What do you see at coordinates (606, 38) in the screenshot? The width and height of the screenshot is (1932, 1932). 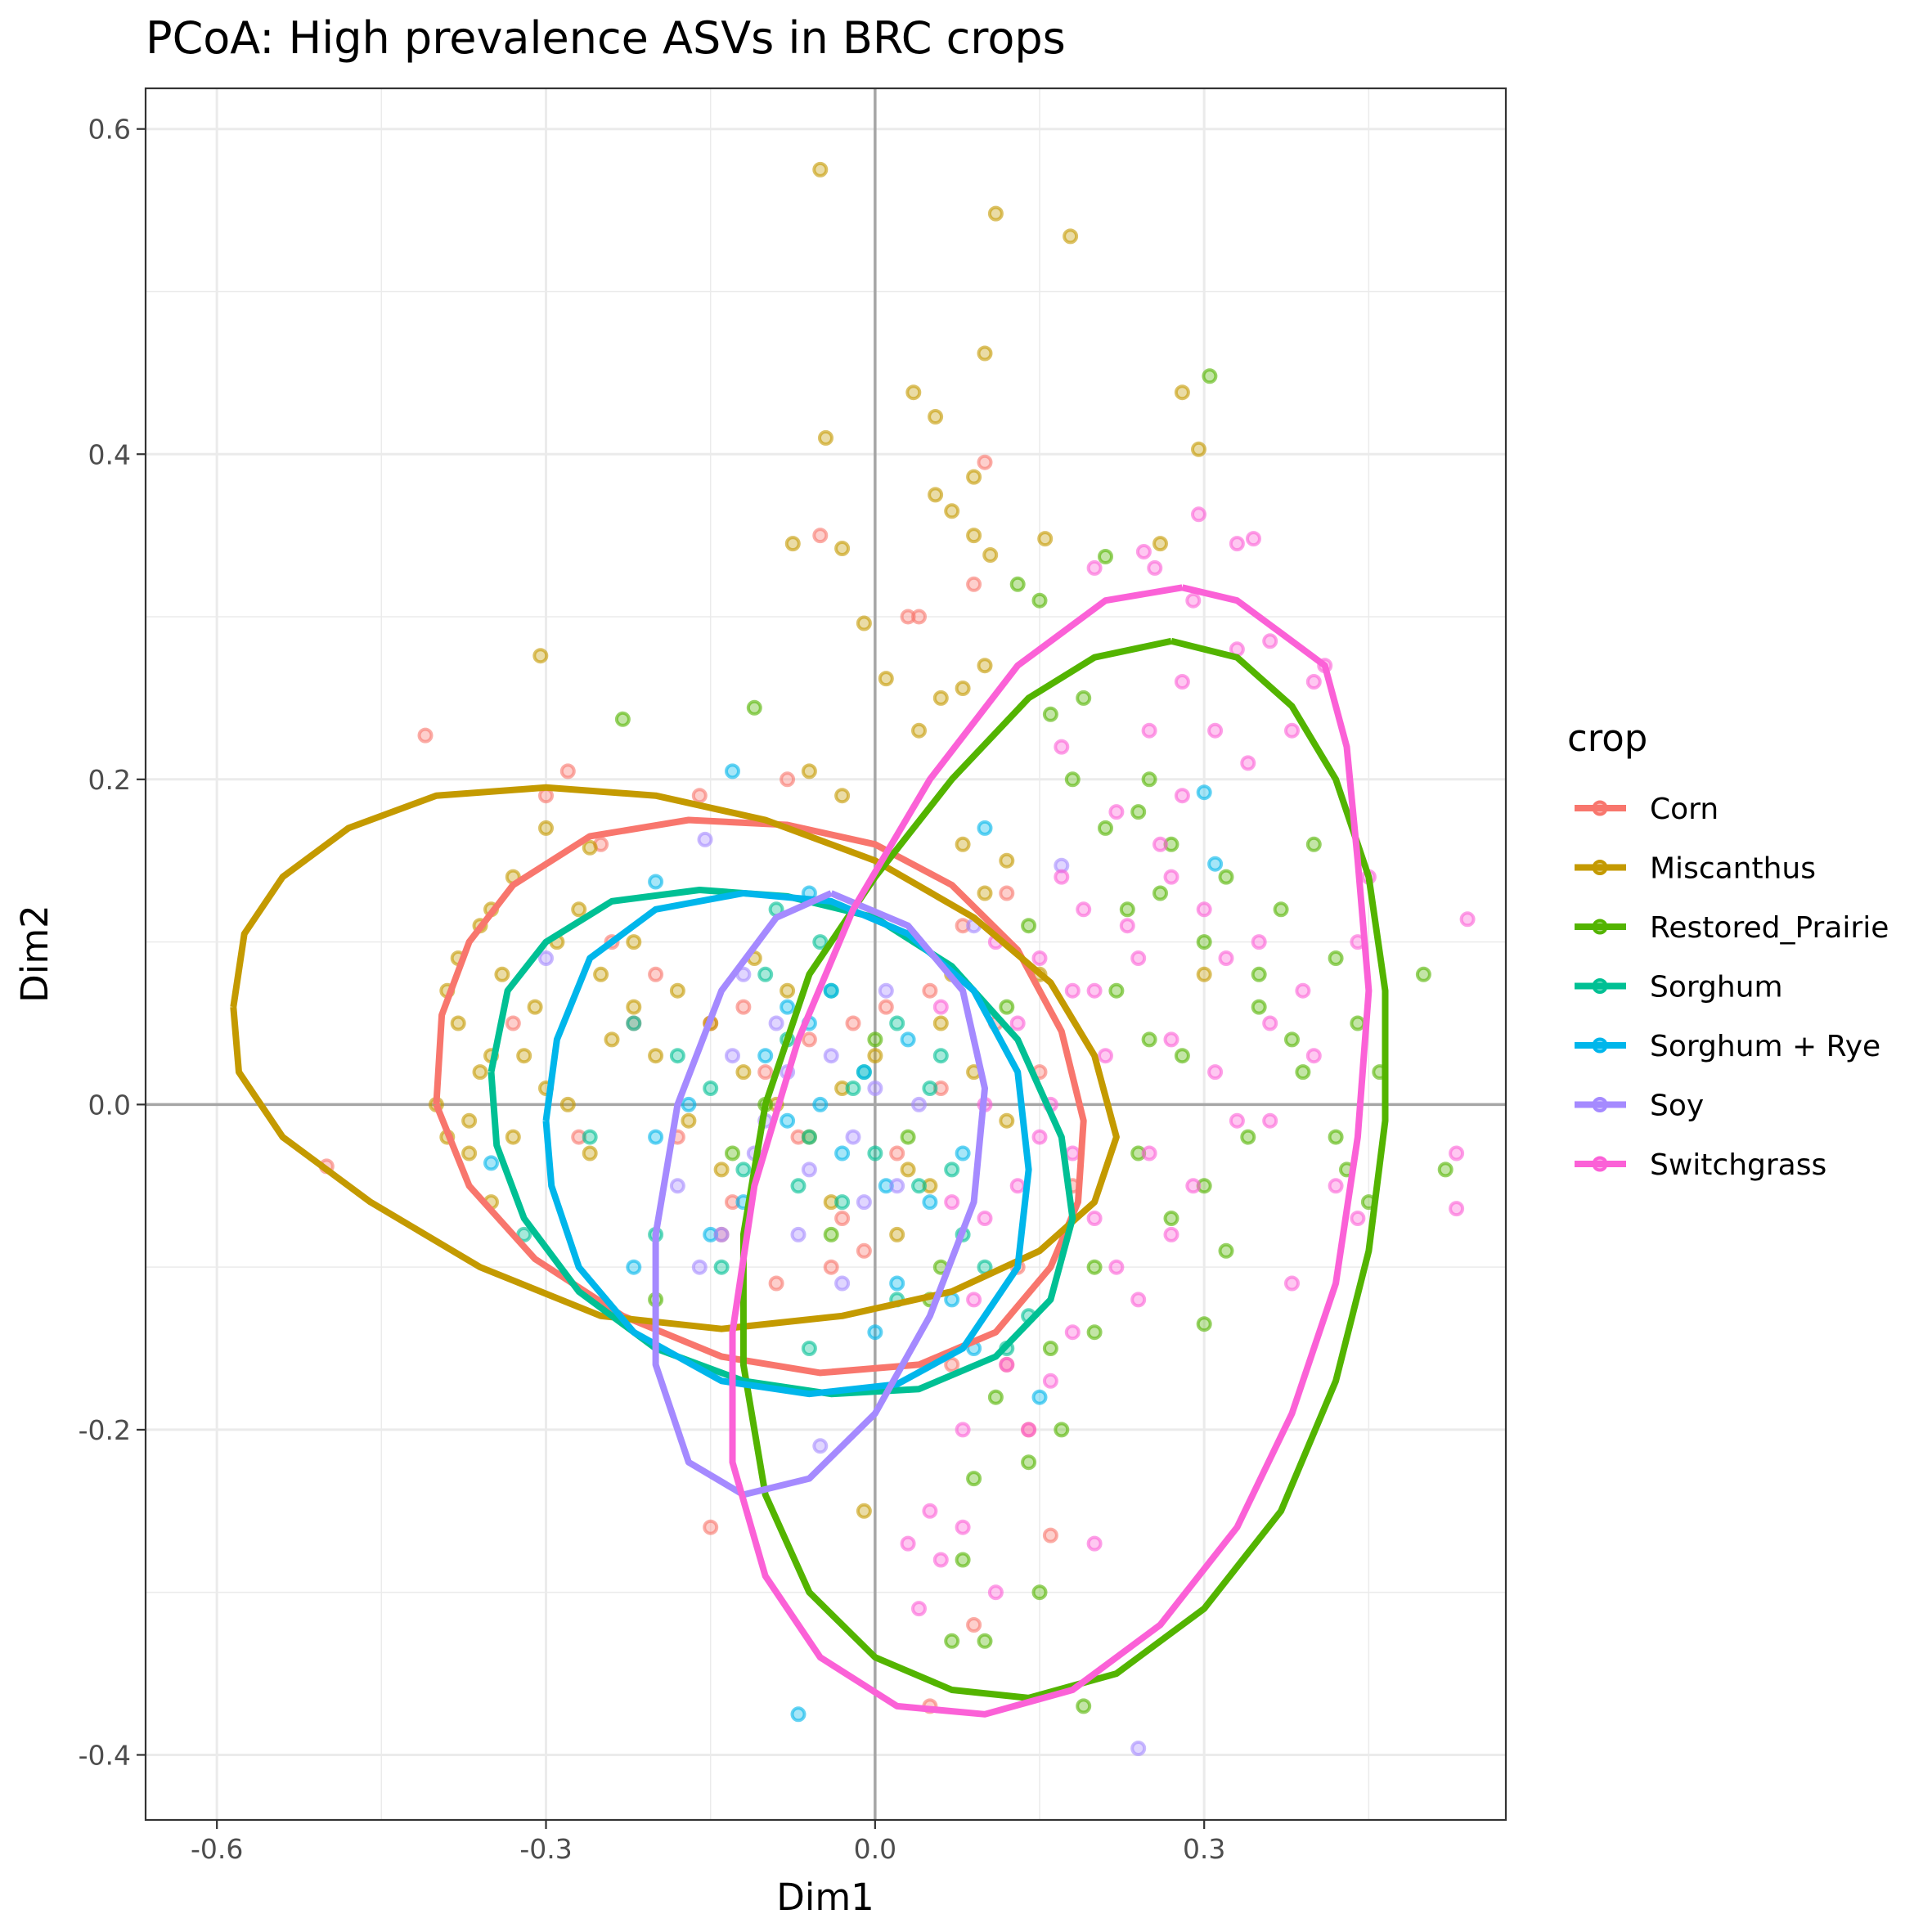 I see `chart-title: PCoA: High prevalence ASVs in BRC crops` at bounding box center [606, 38].